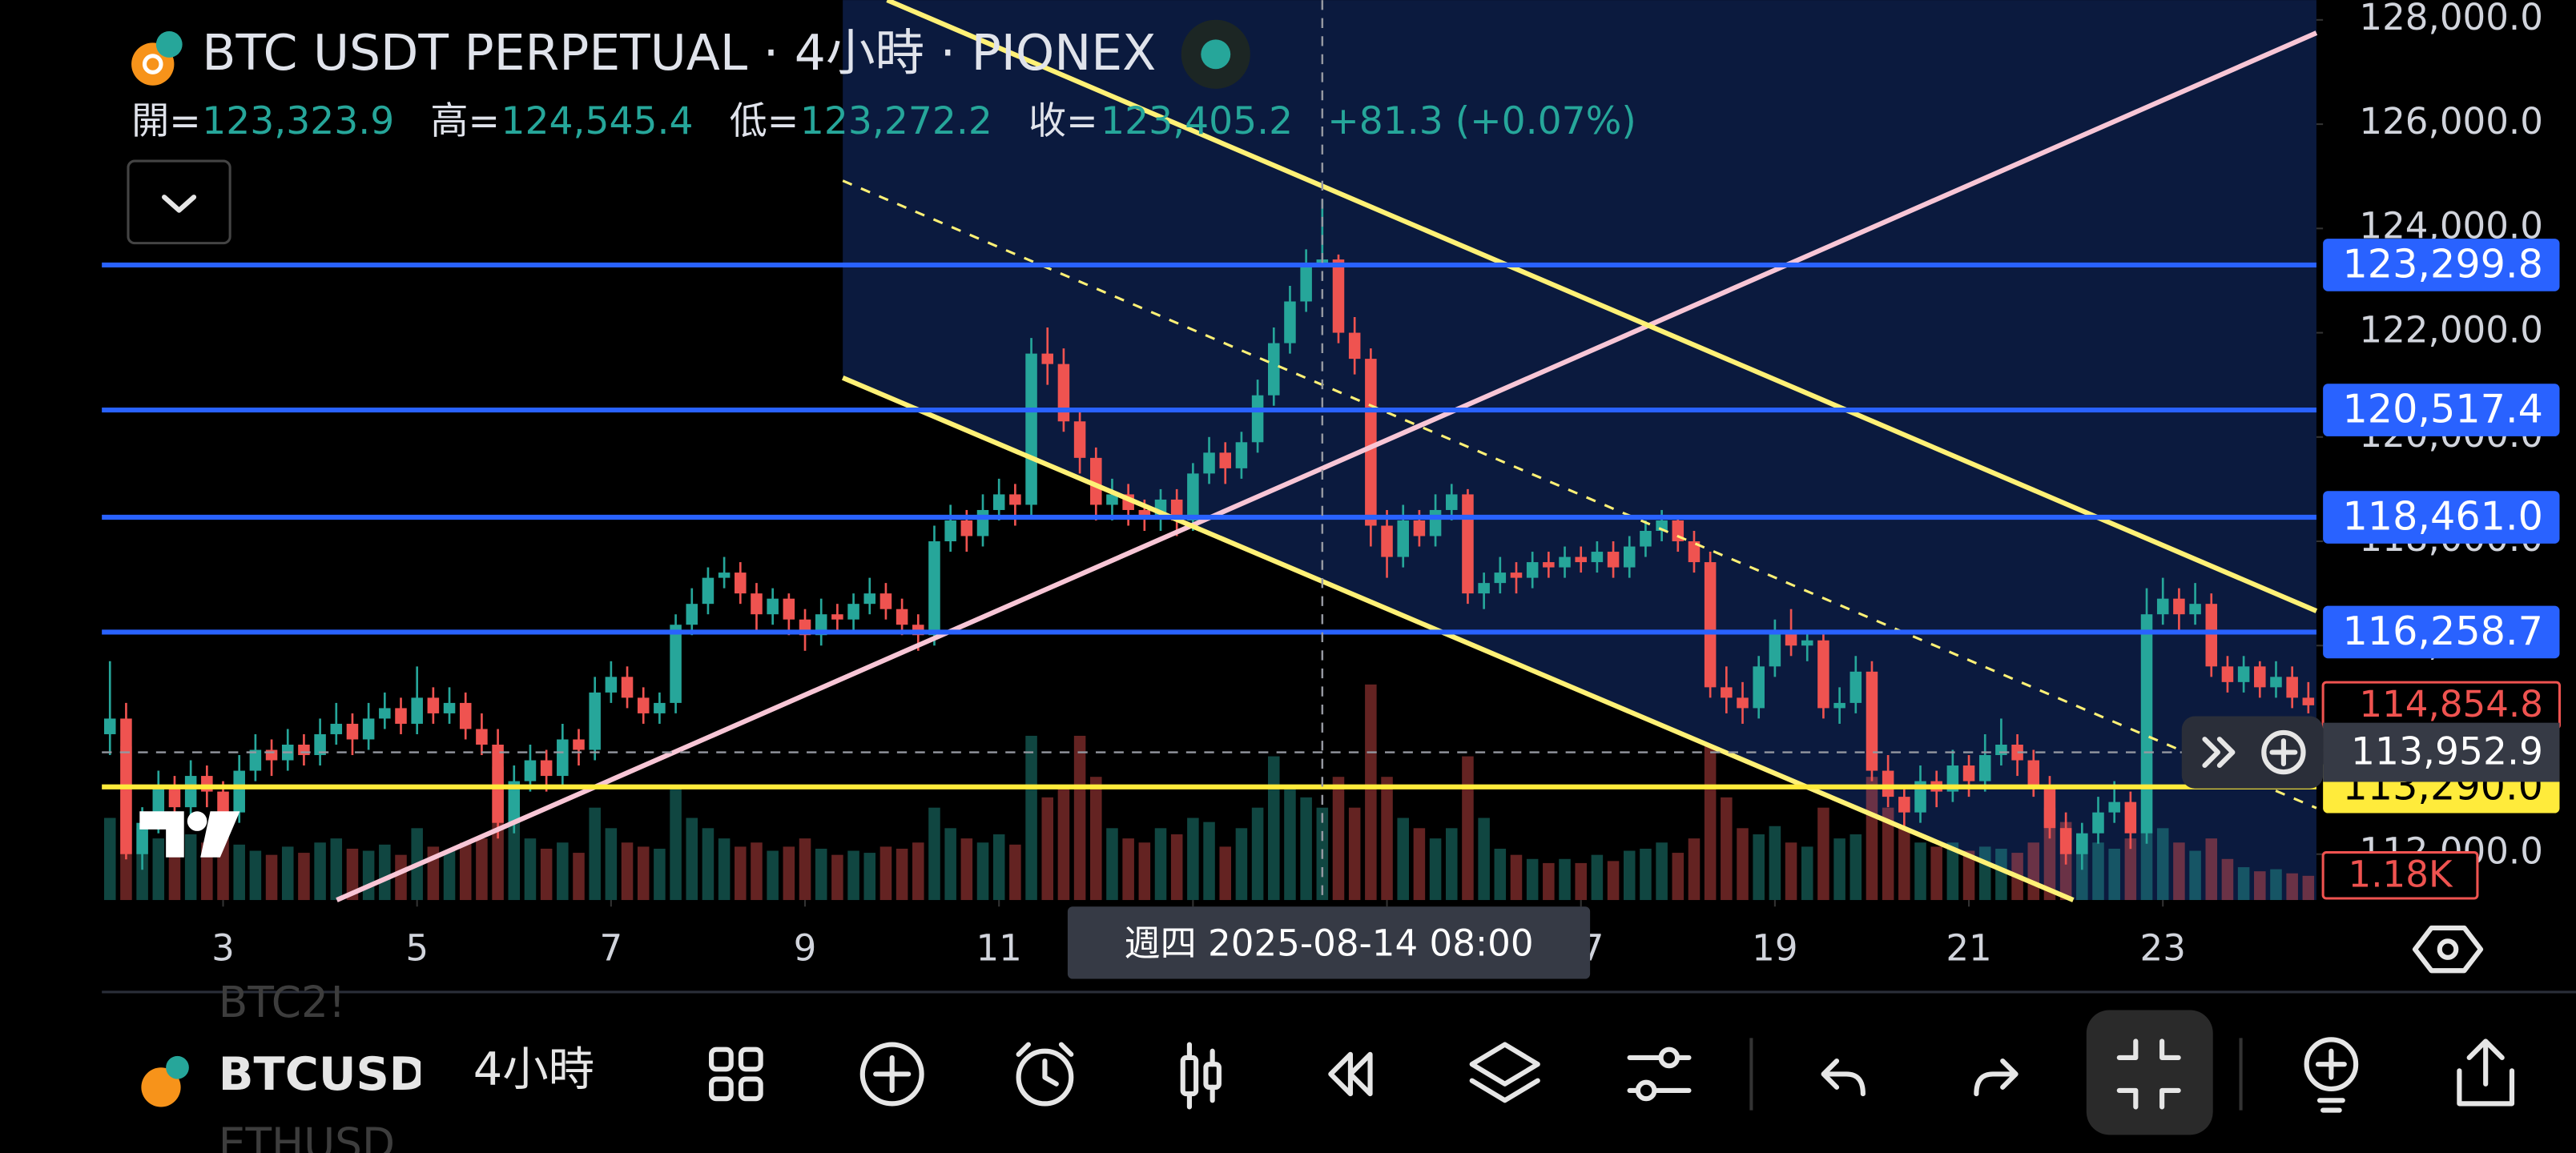  I want to click on add-order-icon, so click(2283, 753).